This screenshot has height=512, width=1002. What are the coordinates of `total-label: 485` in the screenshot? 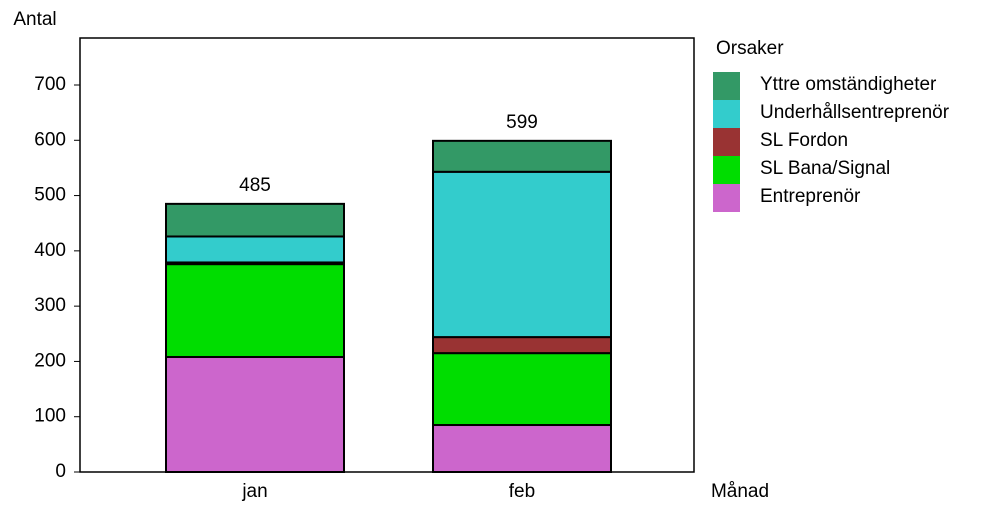 It's located at (255, 185).